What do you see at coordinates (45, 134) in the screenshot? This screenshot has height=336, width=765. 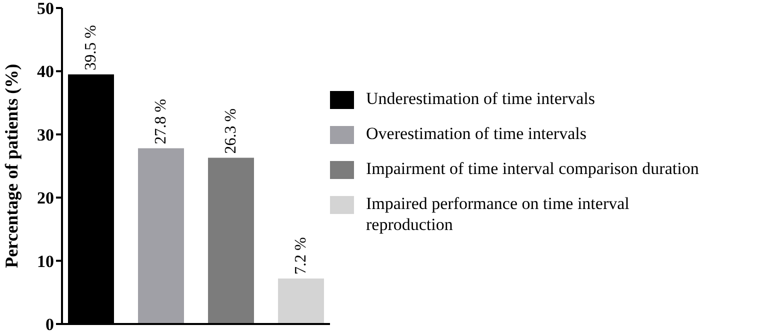 I see `y-tick-label: 30` at bounding box center [45, 134].